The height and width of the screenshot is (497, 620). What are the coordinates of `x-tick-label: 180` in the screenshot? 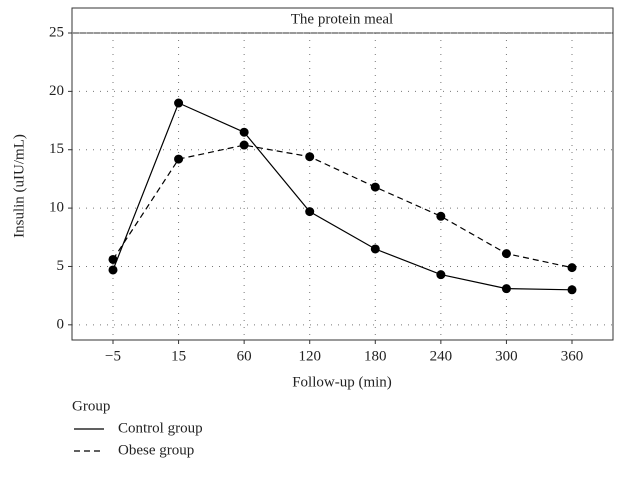 It's located at (375, 356).